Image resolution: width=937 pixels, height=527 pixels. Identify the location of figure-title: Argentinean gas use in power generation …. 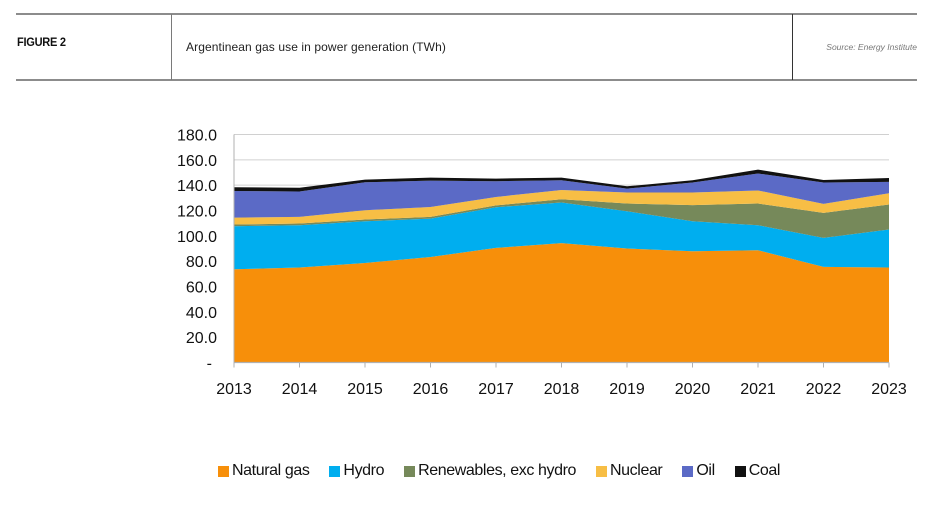
(316, 47).